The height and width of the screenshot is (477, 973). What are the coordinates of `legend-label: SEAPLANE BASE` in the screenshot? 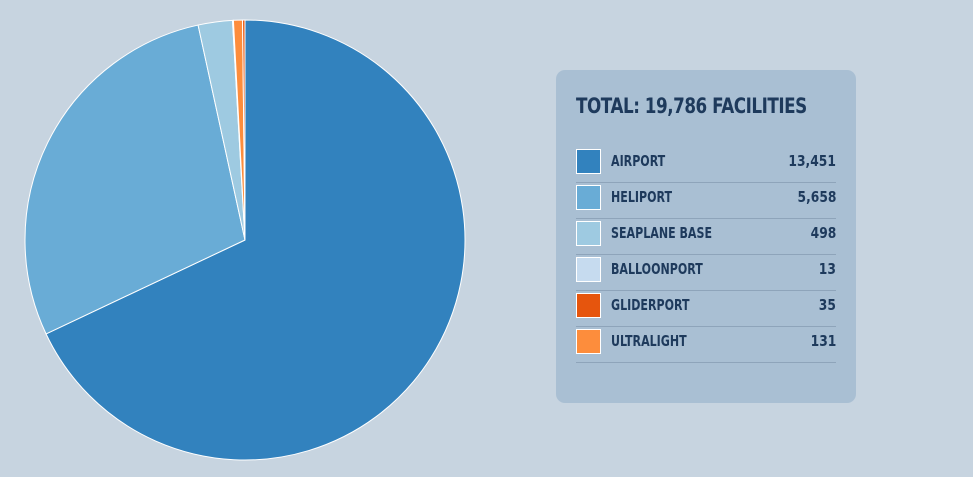 It's located at (662, 233).